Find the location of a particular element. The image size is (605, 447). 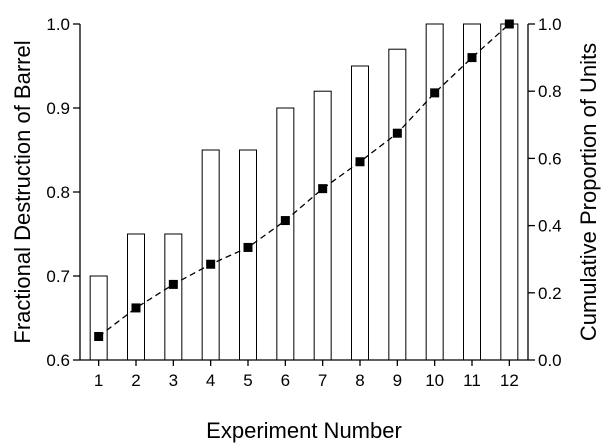

y-tick-label: 0.8 is located at coordinates (58, 192).